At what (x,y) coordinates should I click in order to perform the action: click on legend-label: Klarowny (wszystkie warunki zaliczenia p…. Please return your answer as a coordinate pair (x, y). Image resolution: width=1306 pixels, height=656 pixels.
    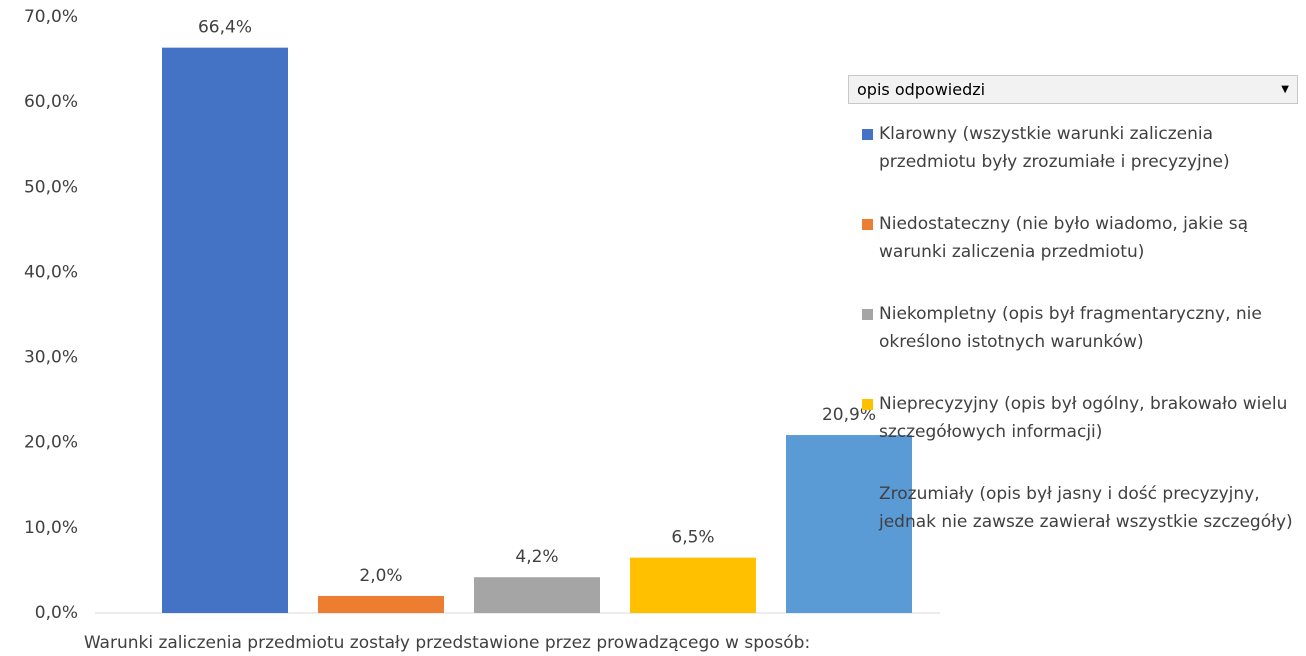
    Looking at the image, I should click on (1054, 148).